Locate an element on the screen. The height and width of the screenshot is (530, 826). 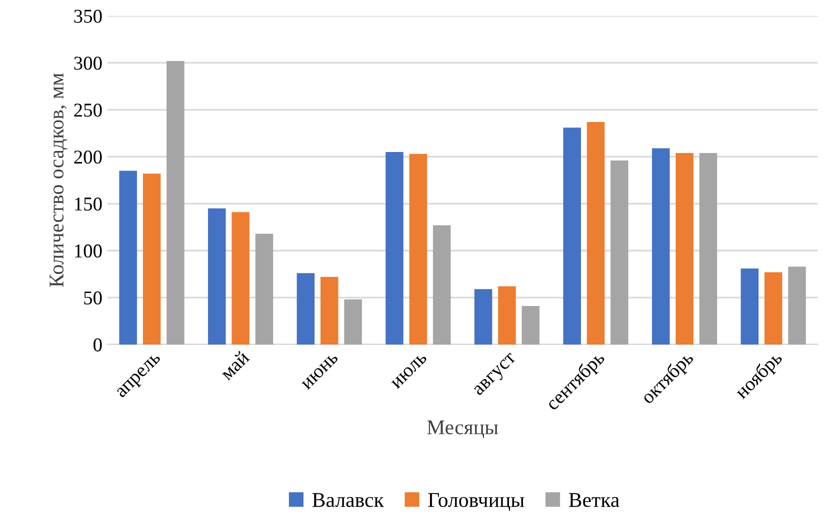
y-tick-label: 200 is located at coordinates (88, 157).